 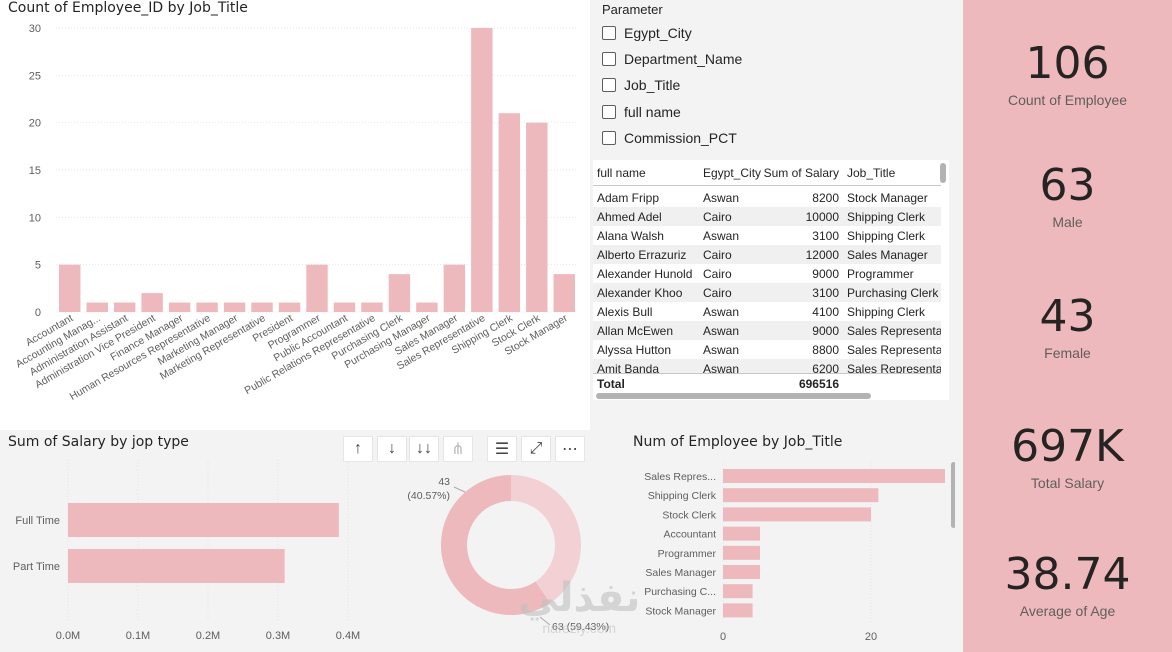 What do you see at coordinates (428, 496) in the screenshot?
I see `slice-pct-label: (40.57%)` at bounding box center [428, 496].